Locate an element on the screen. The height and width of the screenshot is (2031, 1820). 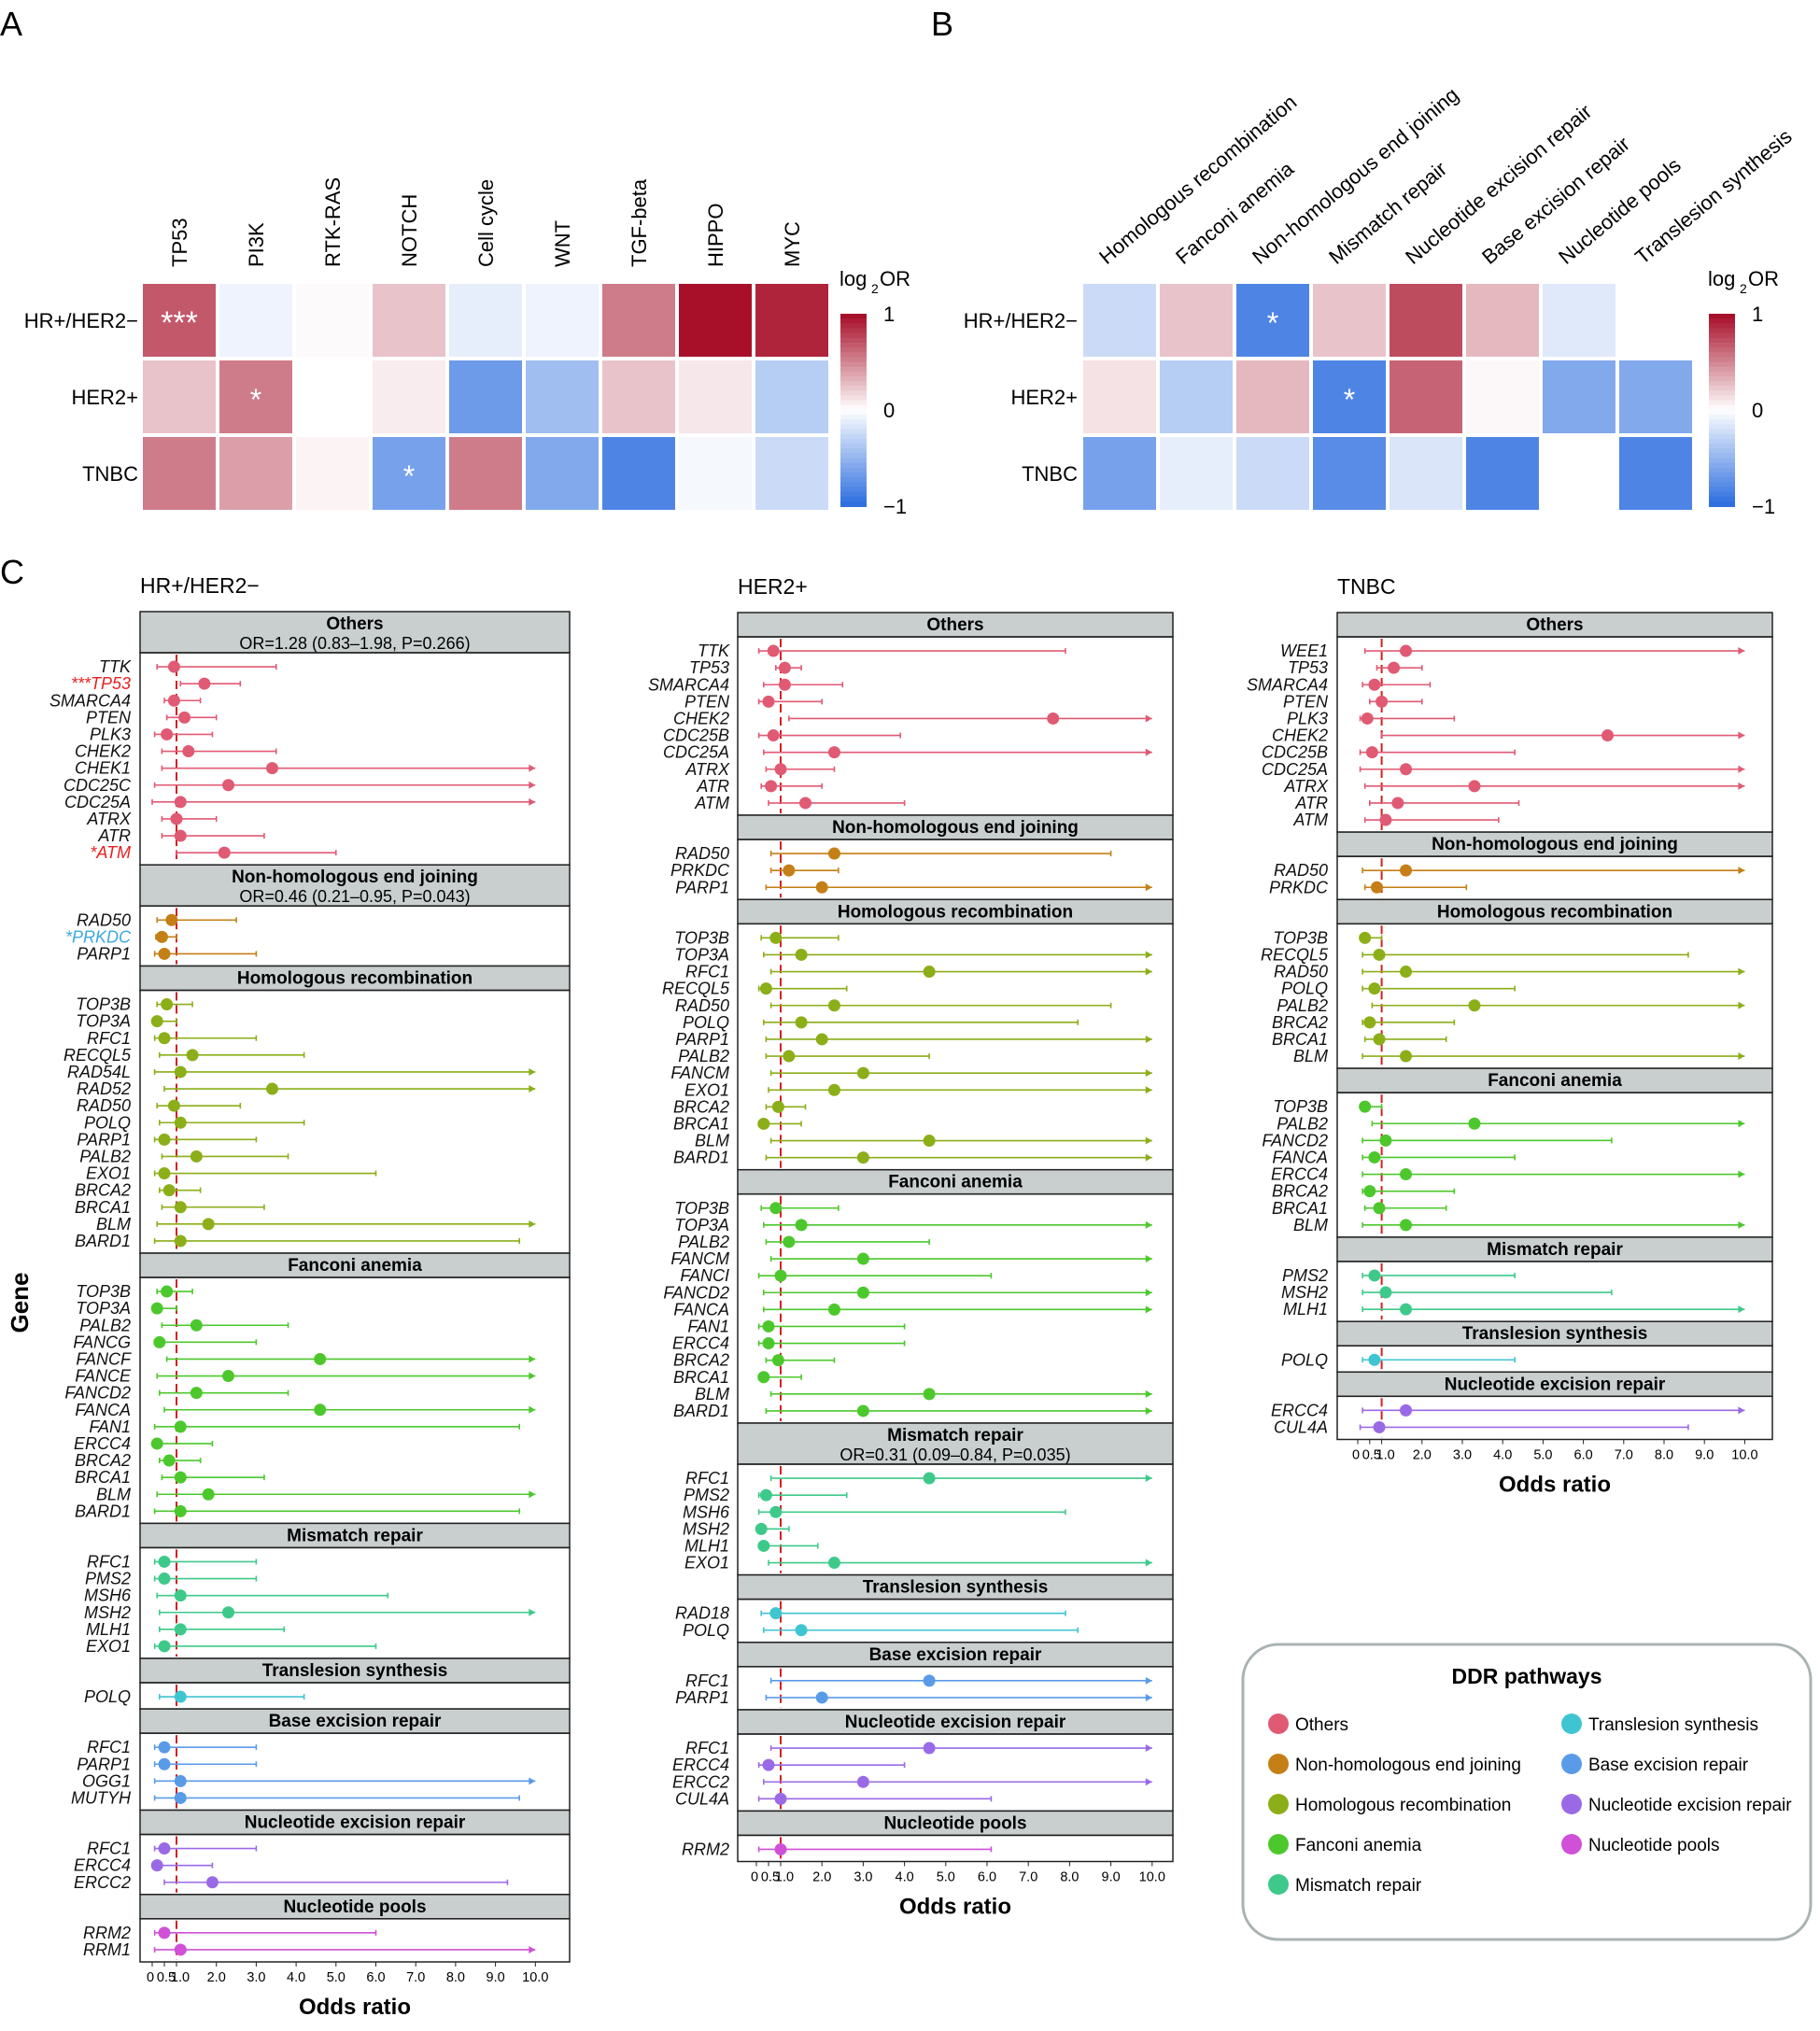
gene-label: ATRX is located at coordinates (109, 819).